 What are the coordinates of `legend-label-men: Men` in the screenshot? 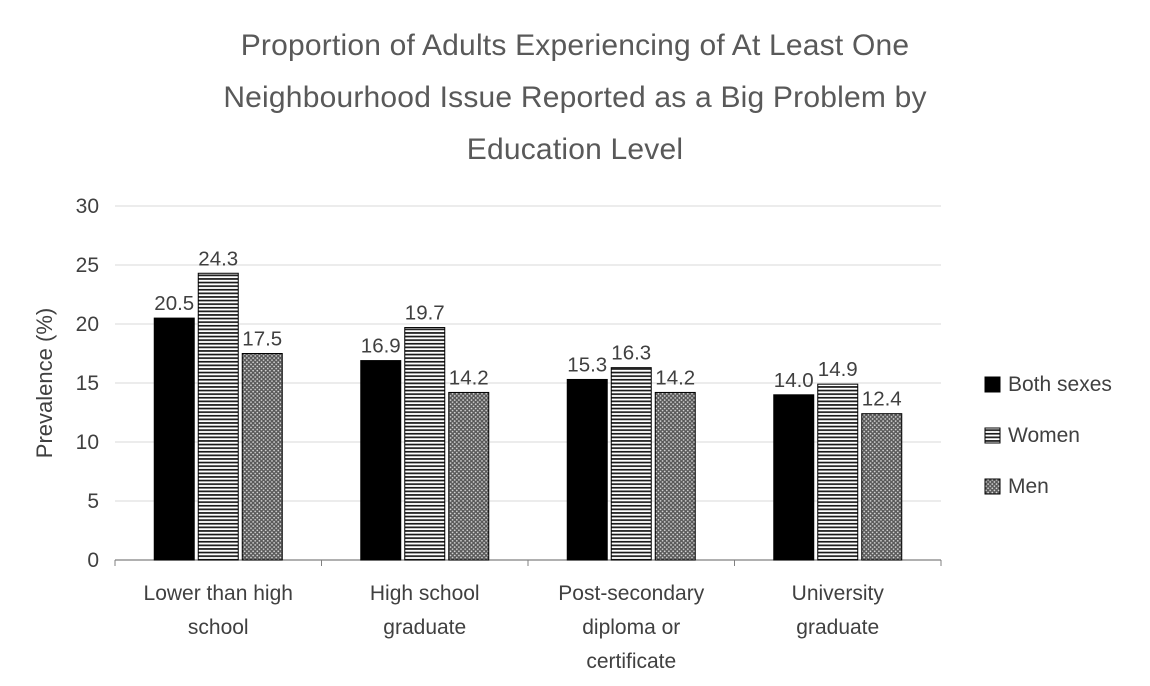 It's located at (1028, 486).